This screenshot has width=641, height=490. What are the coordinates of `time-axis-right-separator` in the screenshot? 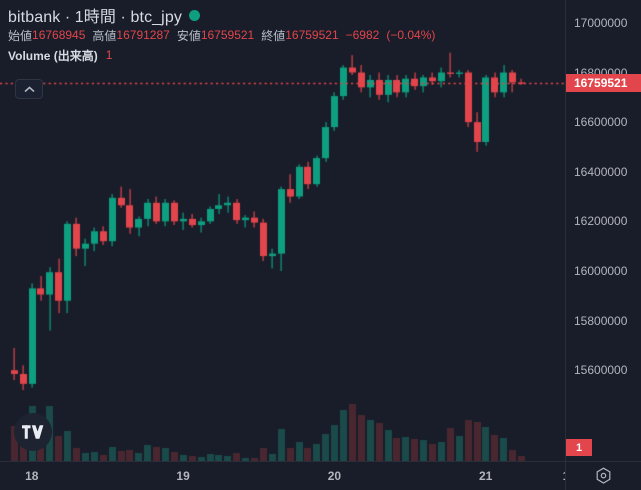 It's located at (565, 476).